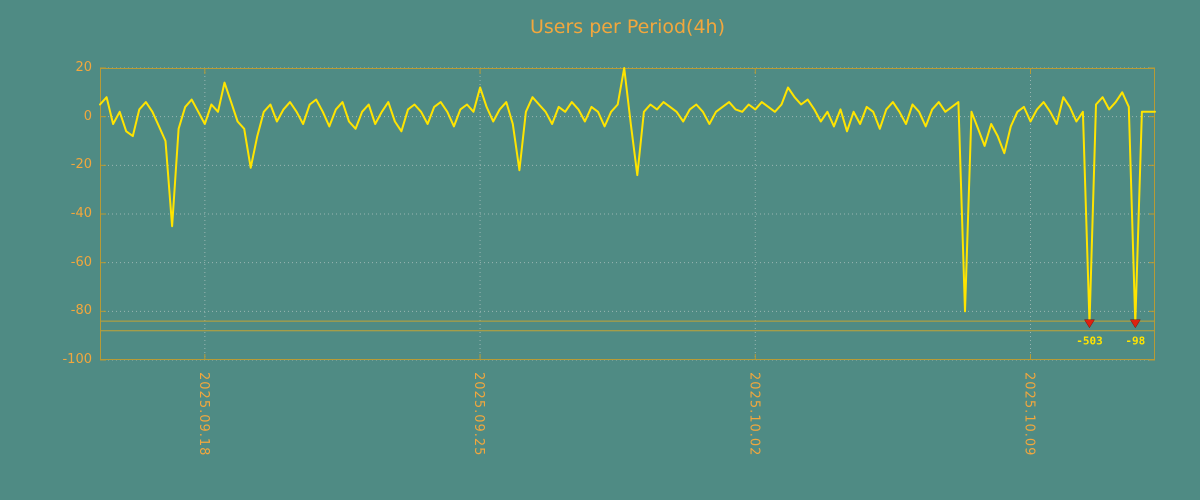  Describe the element at coordinates (203, 414) in the screenshot. I see `x-axis-tick-label: 2025.09.18` at that location.